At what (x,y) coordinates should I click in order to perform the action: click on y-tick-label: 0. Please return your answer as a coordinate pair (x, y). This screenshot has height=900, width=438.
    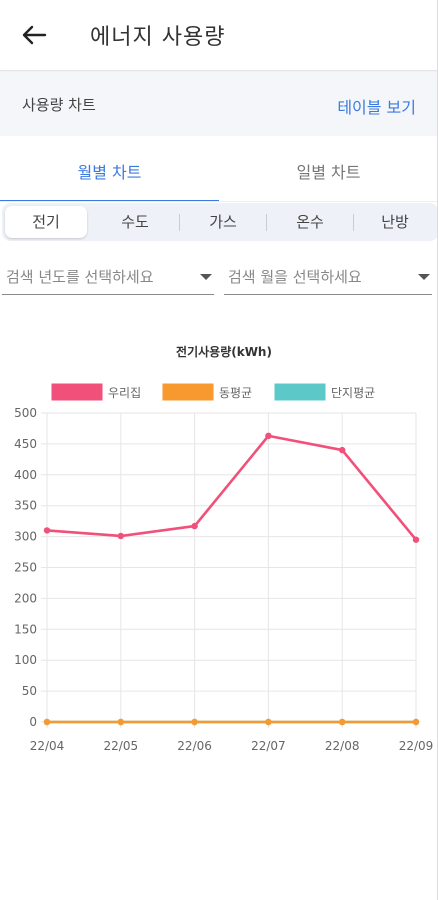
    Looking at the image, I should click on (33, 722).